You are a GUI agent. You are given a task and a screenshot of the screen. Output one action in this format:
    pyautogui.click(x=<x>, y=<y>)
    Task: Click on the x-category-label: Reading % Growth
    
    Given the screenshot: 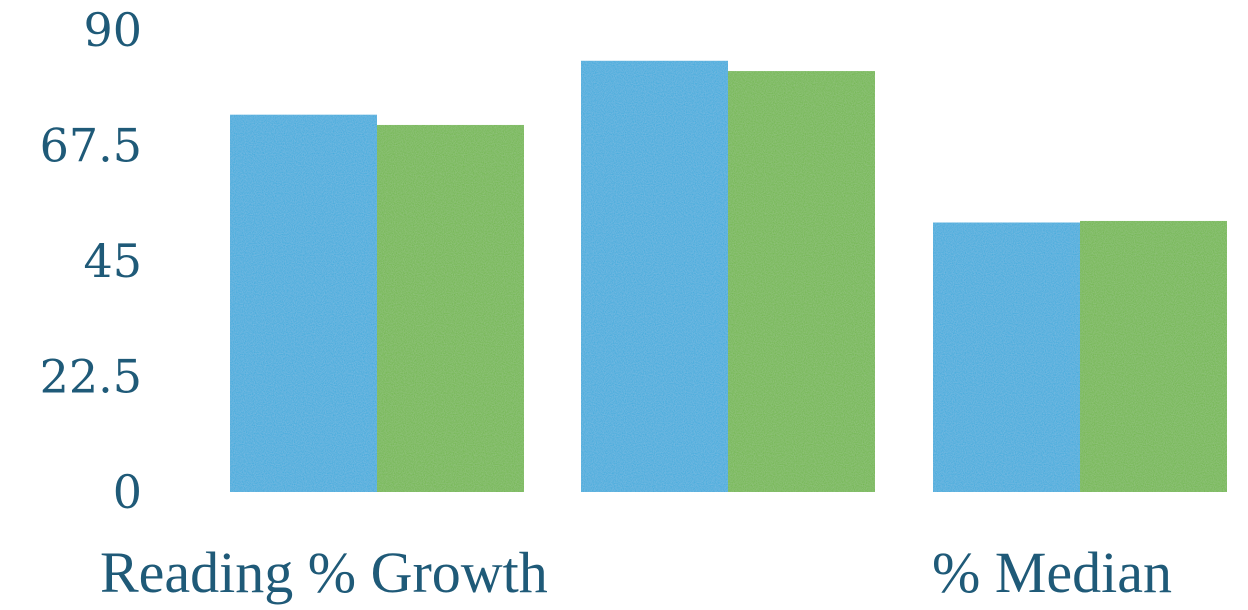 What is the action you would take?
    pyautogui.click(x=324, y=572)
    